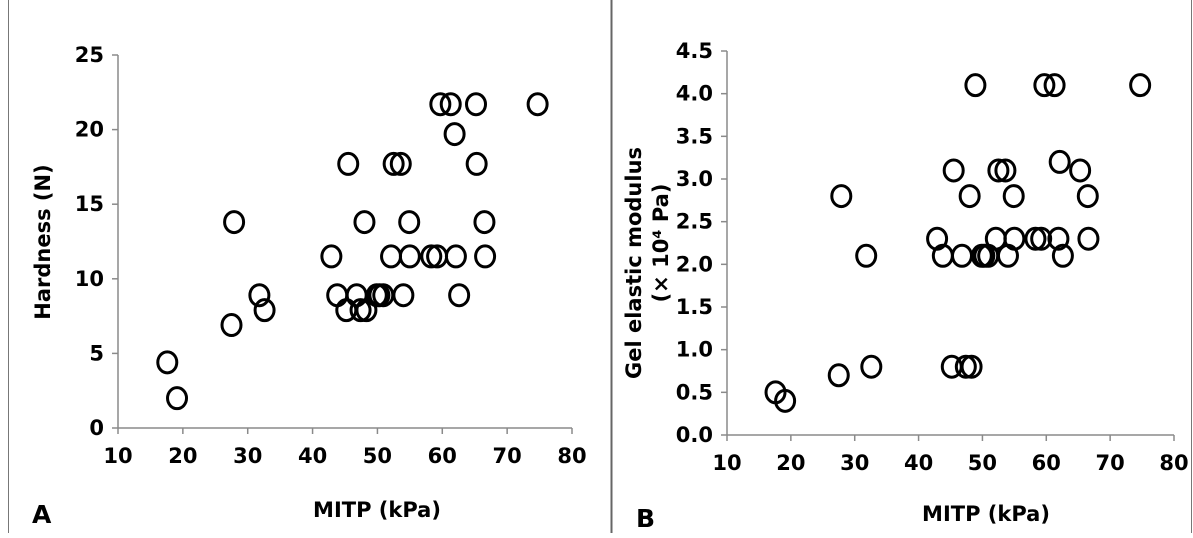 The width and height of the screenshot is (1193, 538). What do you see at coordinates (442, 456) in the screenshot?
I see `panel-a-x-tick-label: 60` at bounding box center [442, 456].